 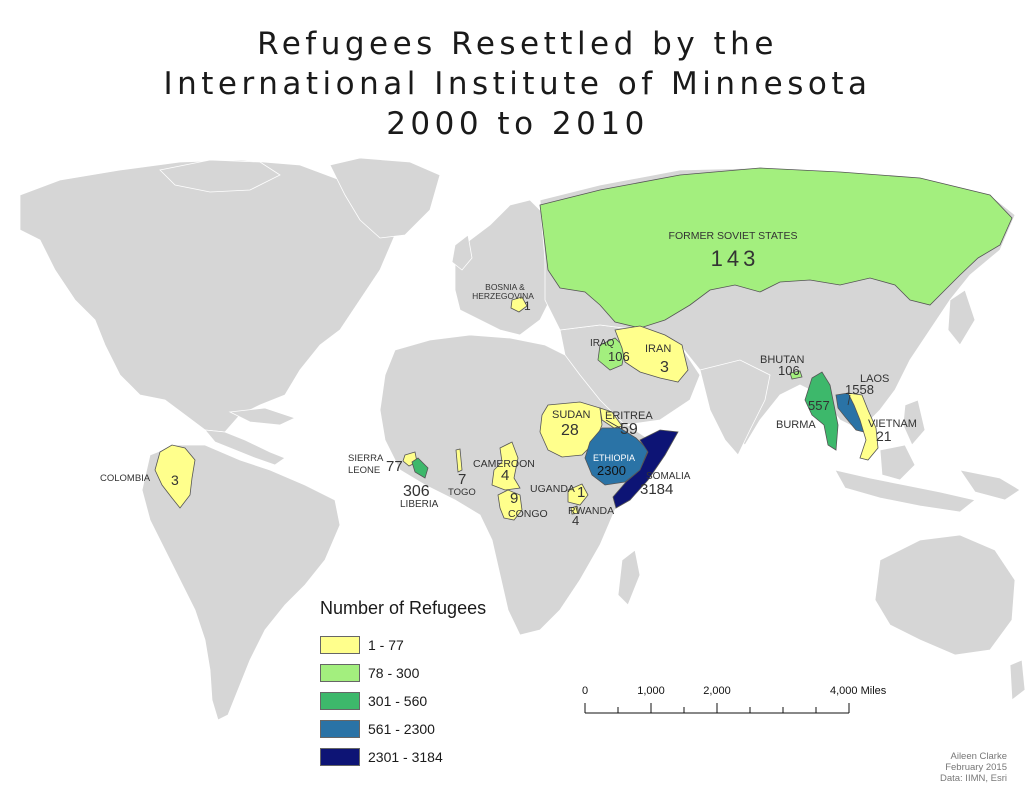 What do you see at coordinates (602, 343) in the screenshot?
I see `label-iraq: IRAQ` at bounding box center [602, 343].